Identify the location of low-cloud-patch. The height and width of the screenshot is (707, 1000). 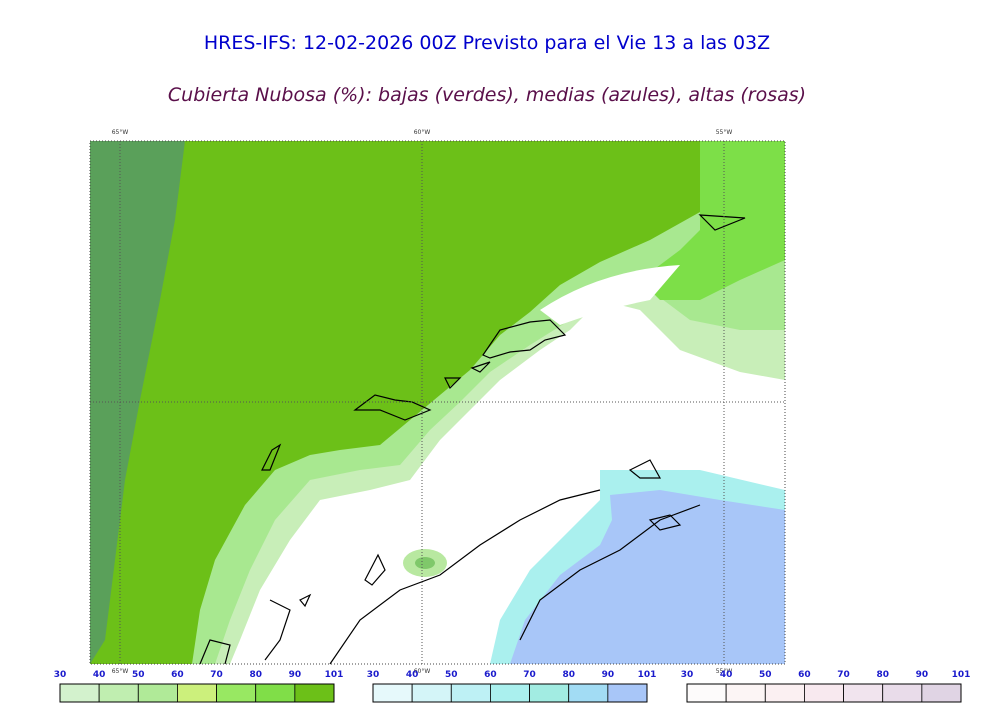
(425, 563).